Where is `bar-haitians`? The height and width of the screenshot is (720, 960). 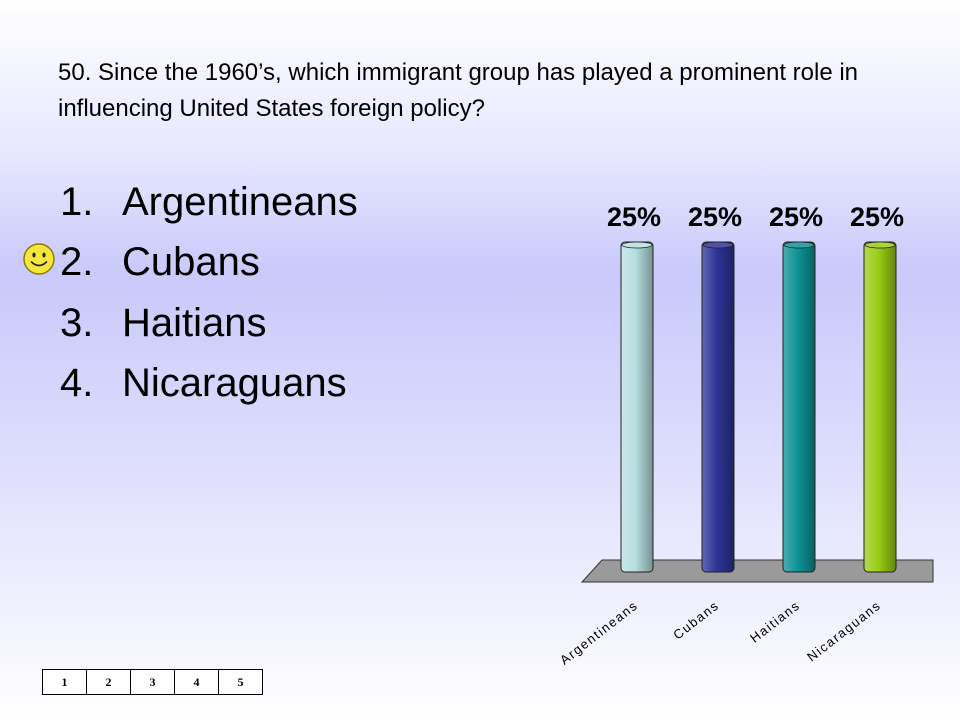 bar-haitians is located at coordinates (799, 407).